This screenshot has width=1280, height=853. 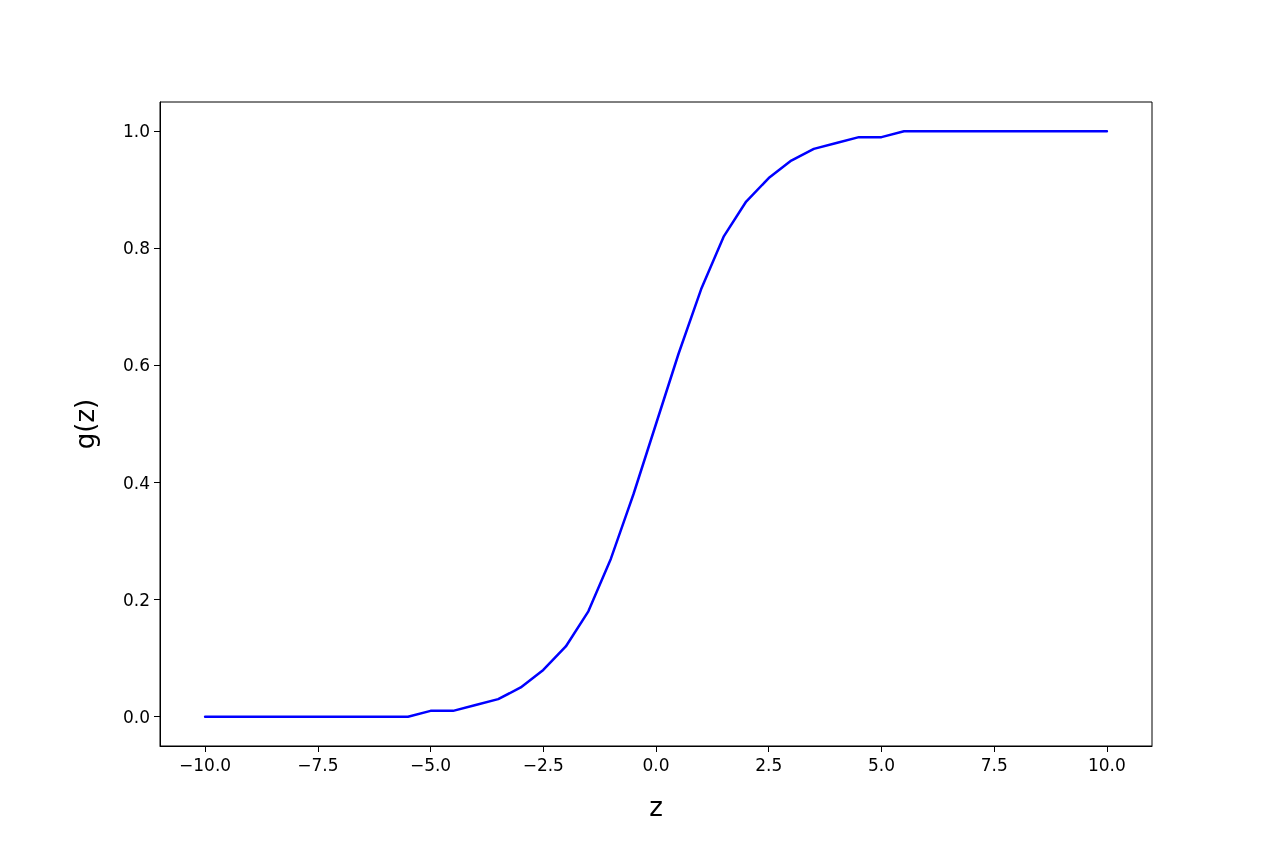 I want to click on x-tick-label: −10.0, so click(x=205, y=764).